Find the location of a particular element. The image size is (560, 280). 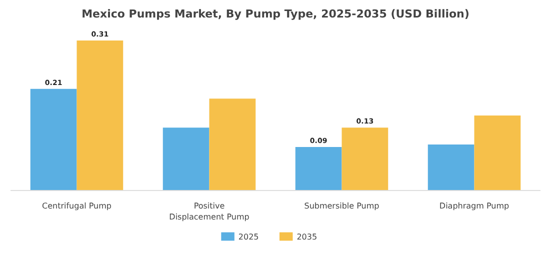

legend-label: 2025 is located at coordinates (248, 237).